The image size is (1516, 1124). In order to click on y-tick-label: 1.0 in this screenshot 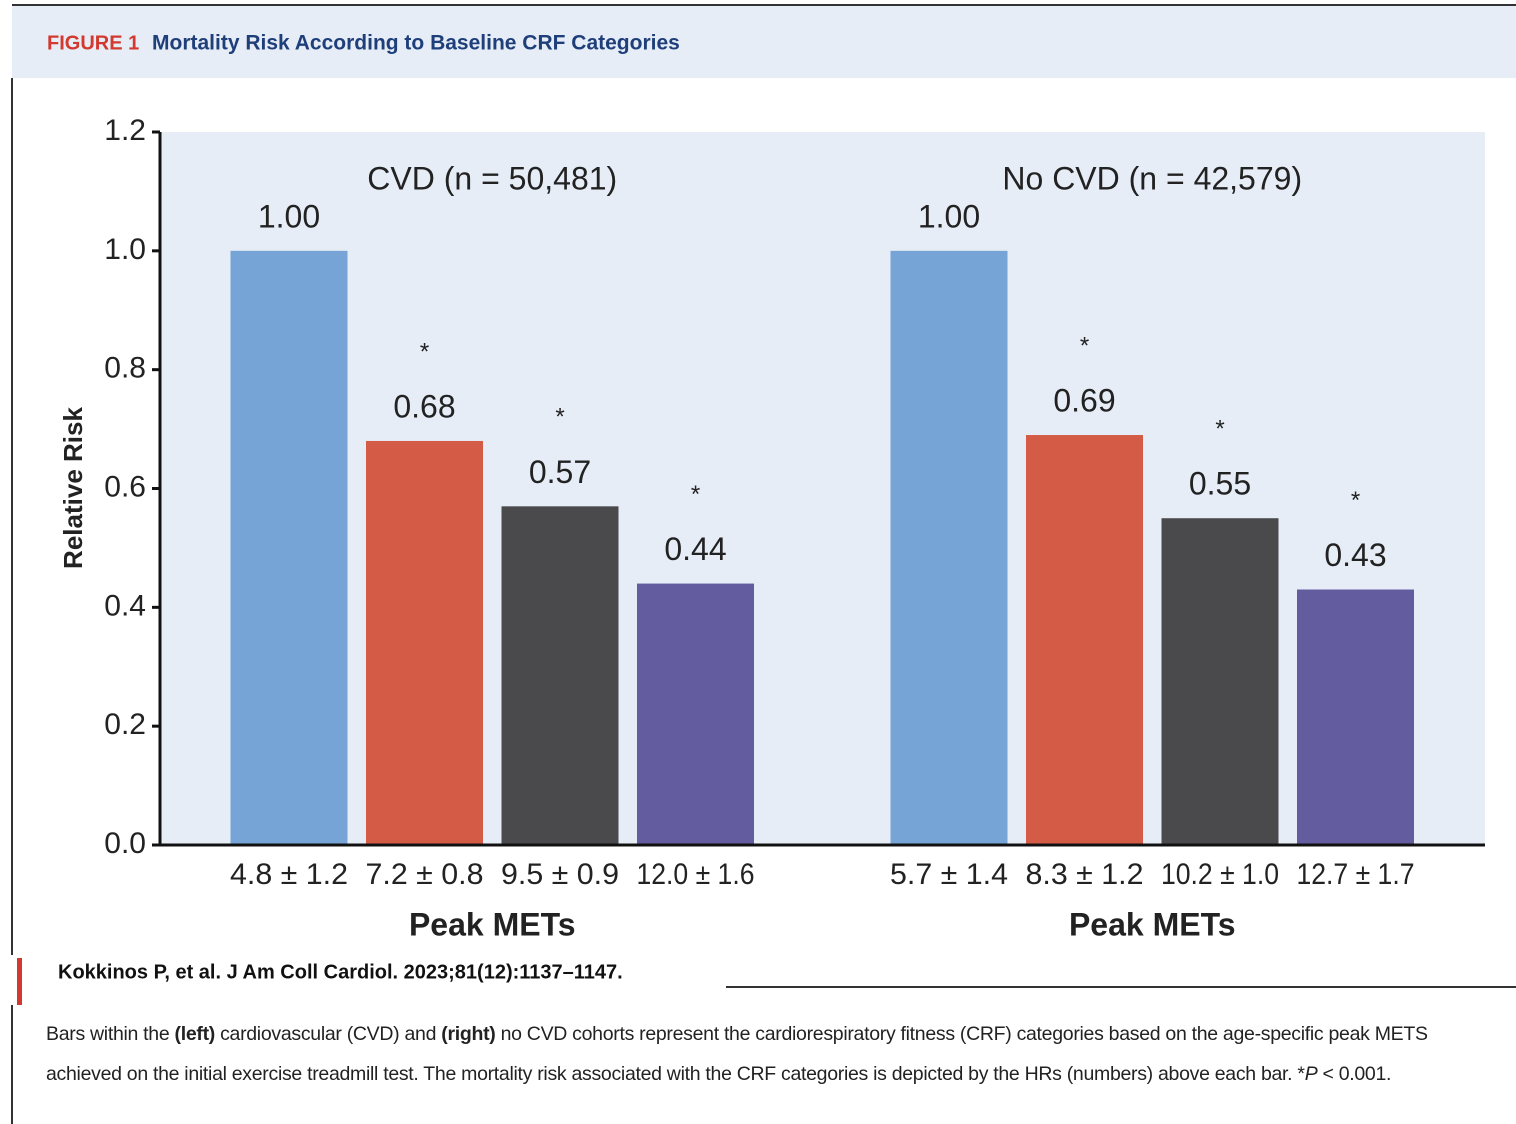, I will do `click(125, 249)`.